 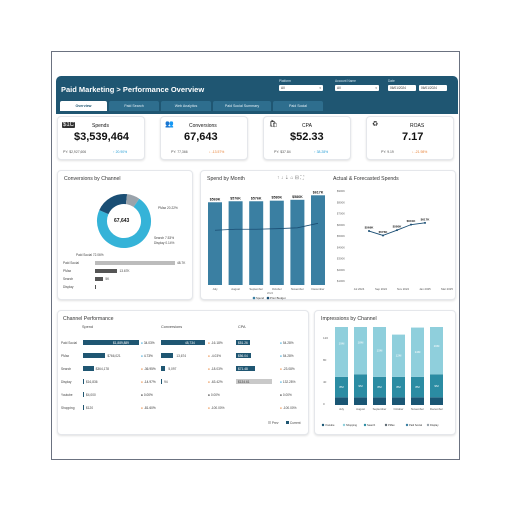 What do you see at coordinates (447, 289) in the screenshot?
I see `x-tick: Mar 2025` at bounding box center [447, 289].